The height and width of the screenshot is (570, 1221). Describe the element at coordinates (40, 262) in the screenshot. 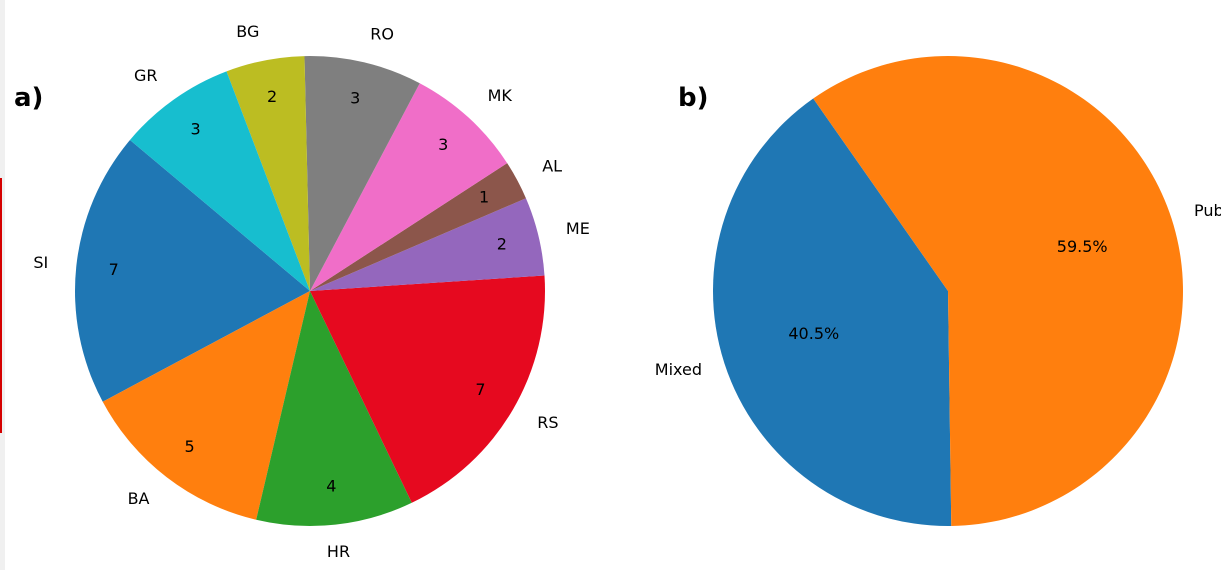

I see `pie-a-label-si: SI` at that location.